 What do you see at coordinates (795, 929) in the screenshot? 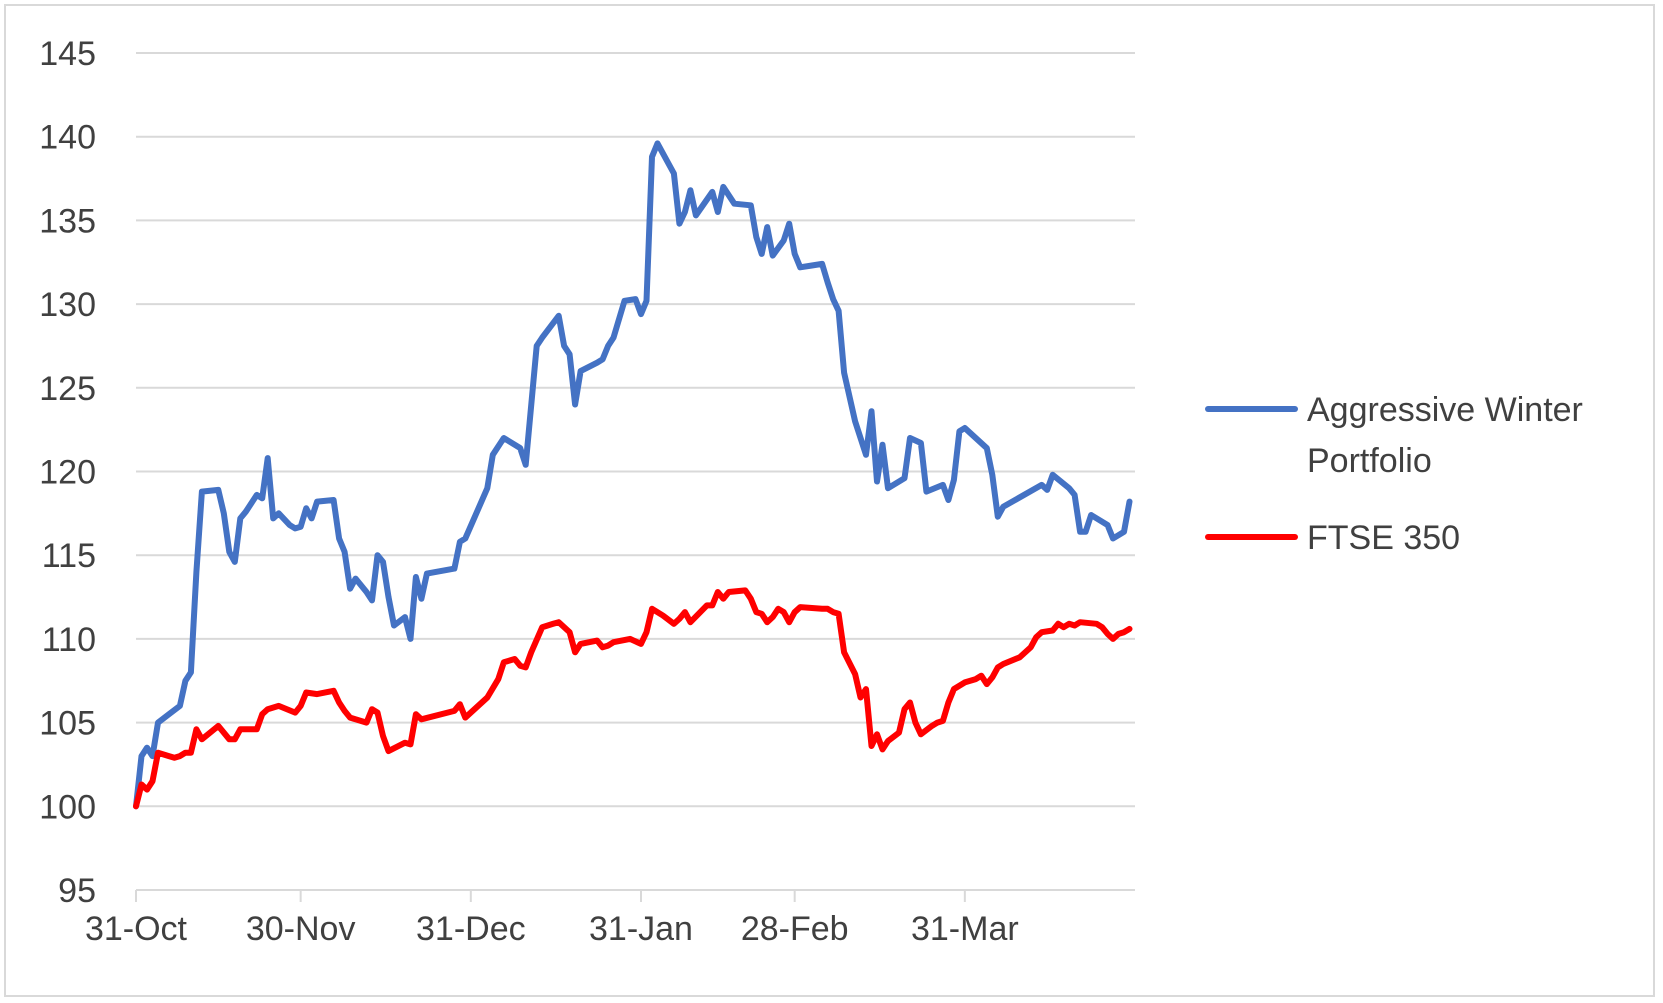
I see `x-tick-label: 28-Feb` at bounding box center [795, 929].